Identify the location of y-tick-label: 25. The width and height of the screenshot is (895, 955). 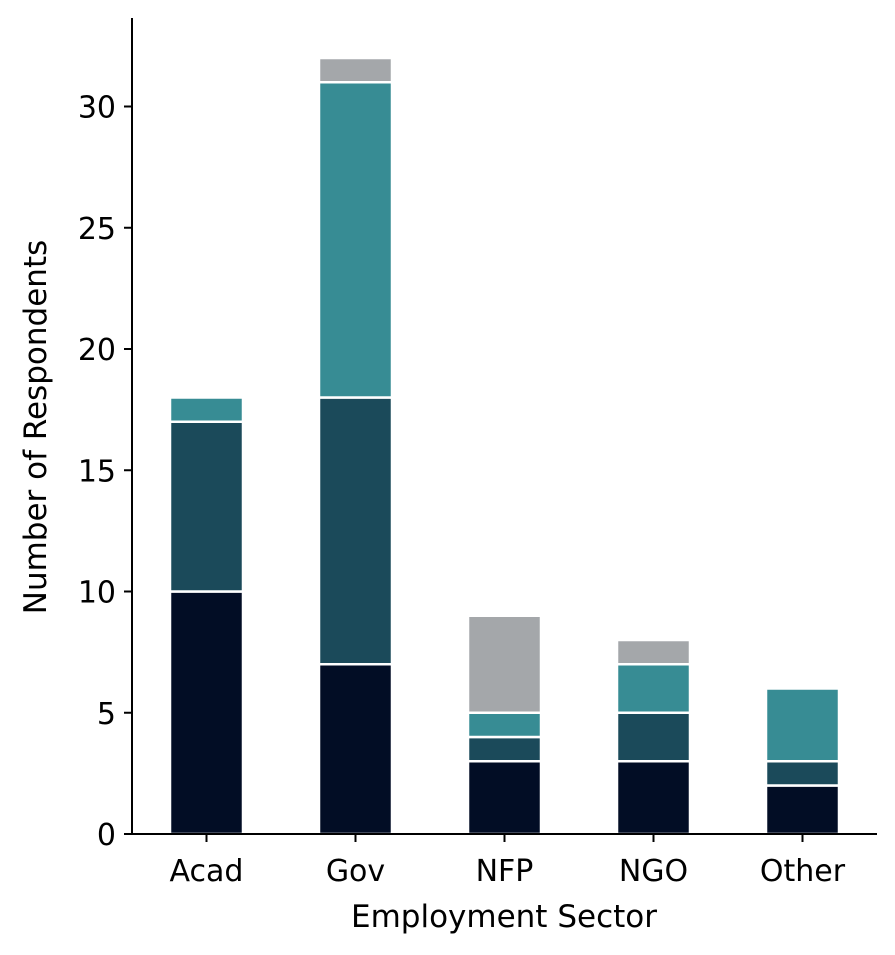
(97, 229).